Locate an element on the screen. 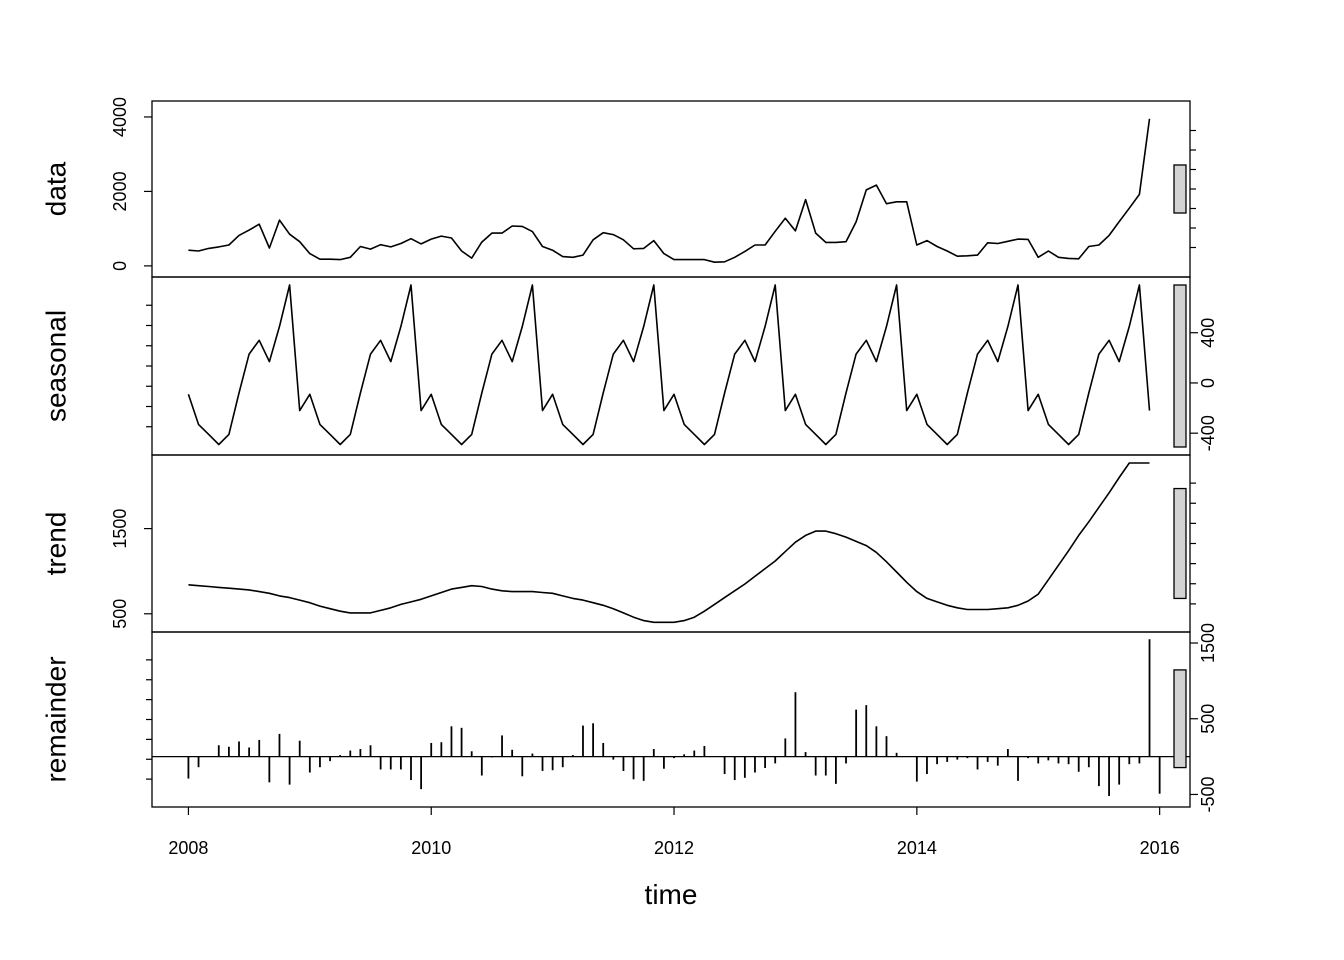  data-scale-bar is located at coordinates (1180, 189).